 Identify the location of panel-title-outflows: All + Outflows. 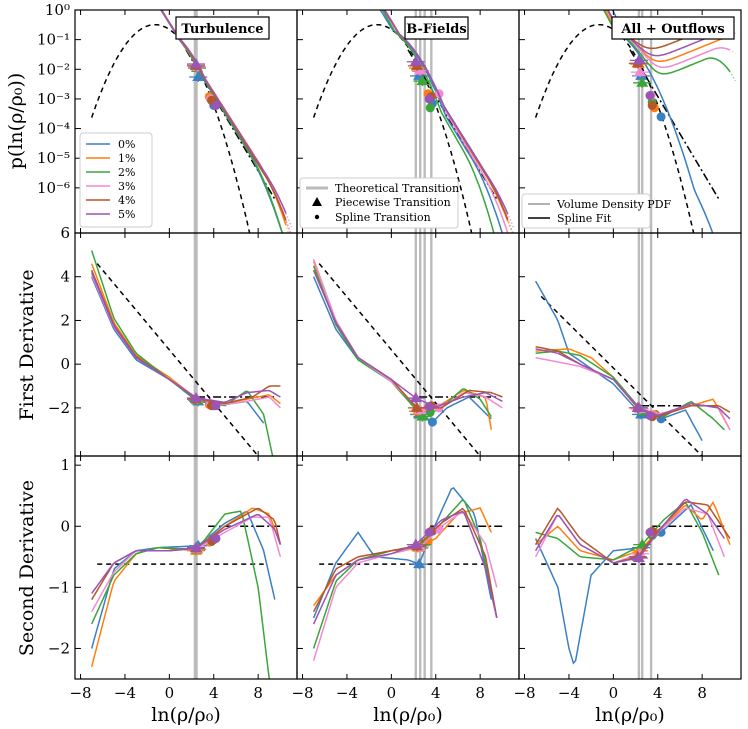
(672, 29).